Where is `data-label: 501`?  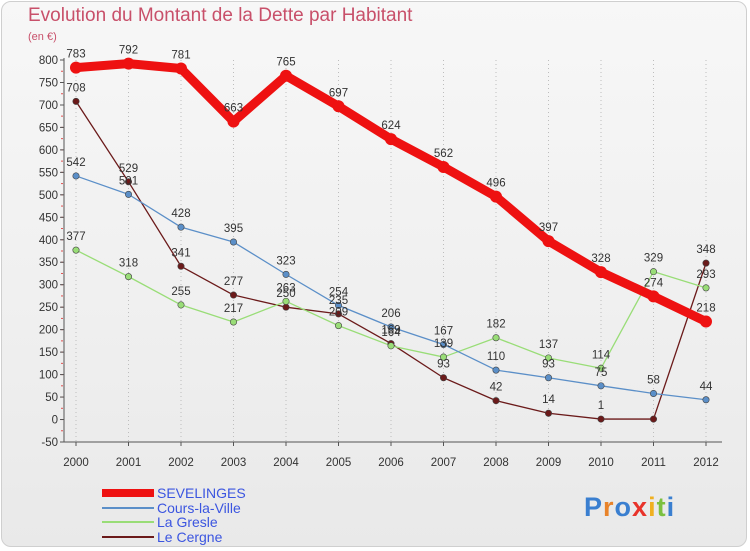 data-label: 501 is located at coordinates (128, 181).